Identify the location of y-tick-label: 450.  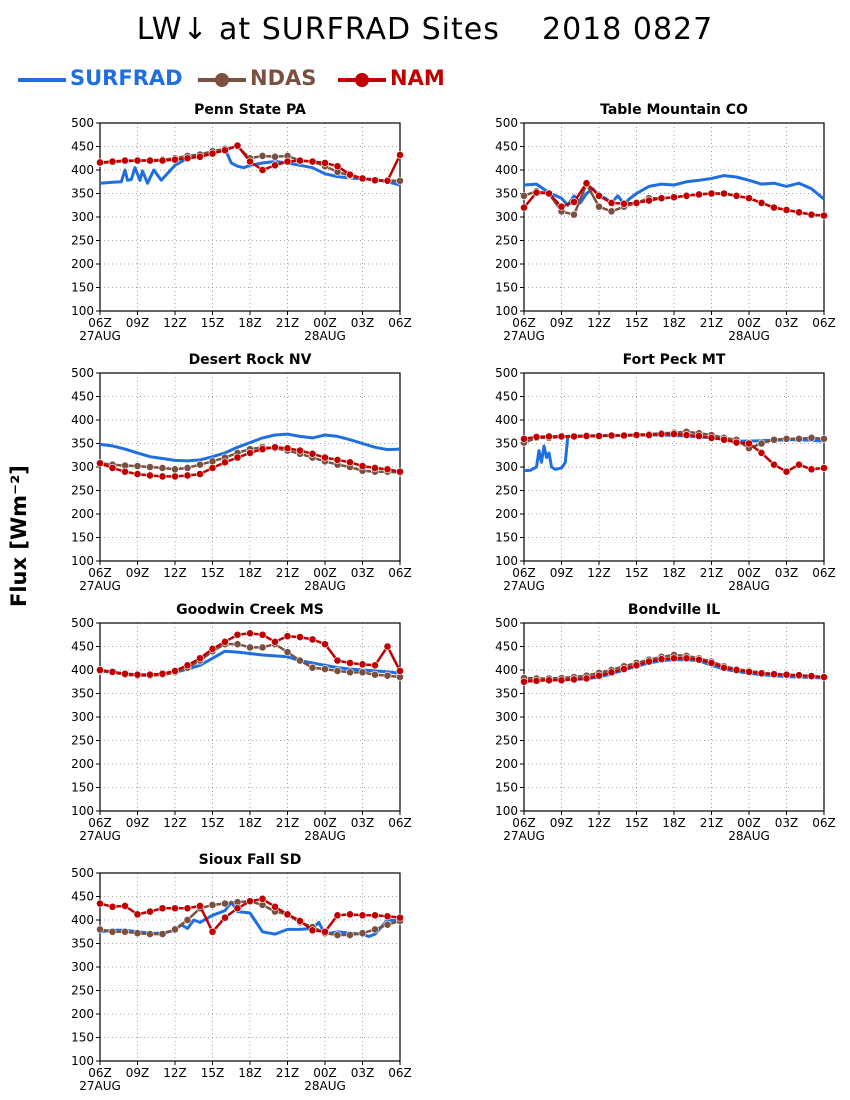
(82, 397).